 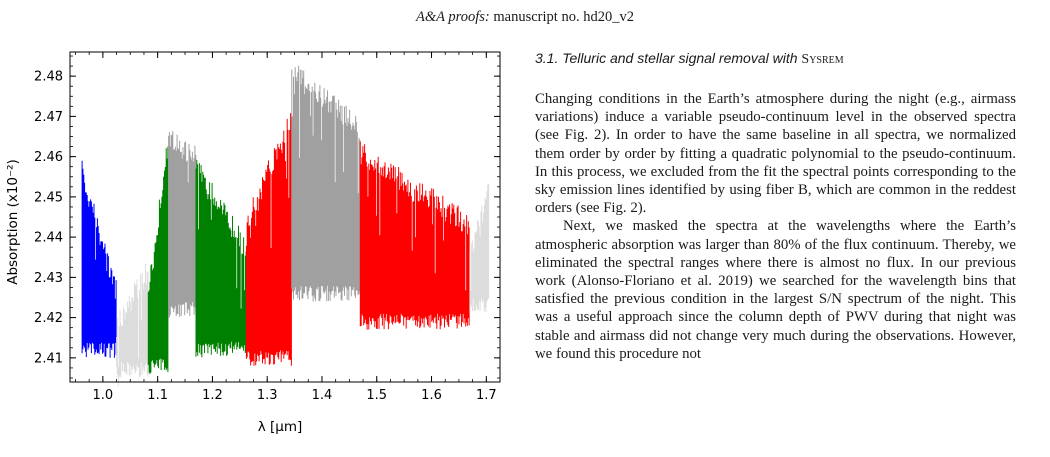 I want to click on y-tick-label: 2.48, so click(x=48, y=77).